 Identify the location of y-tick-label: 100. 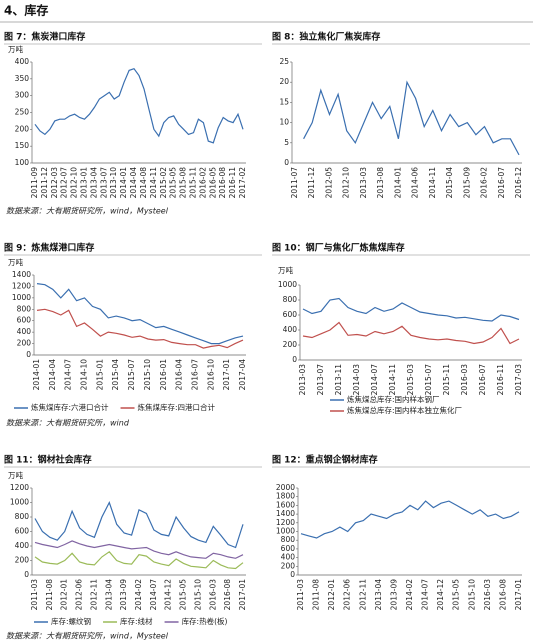
(22, 162).